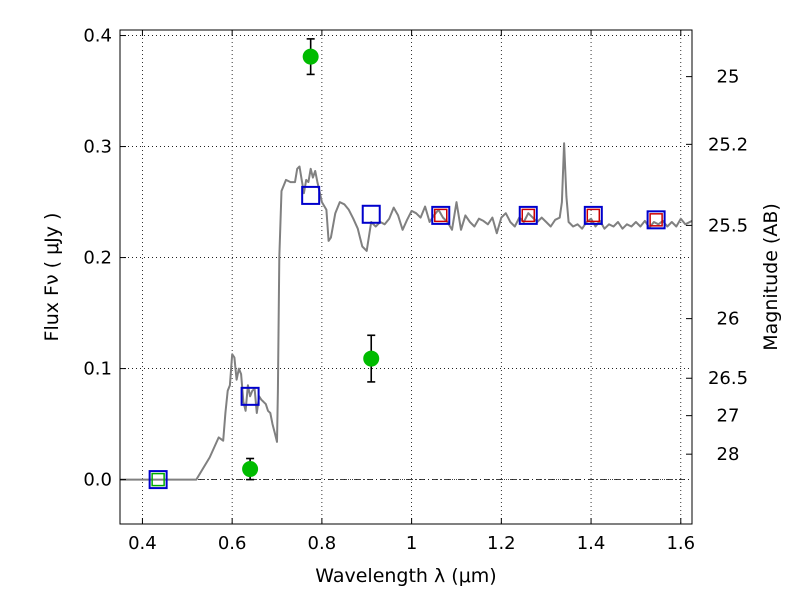 The image size is (800, 600). I want to click on y2-tick-label: 28, so click(728, 454).